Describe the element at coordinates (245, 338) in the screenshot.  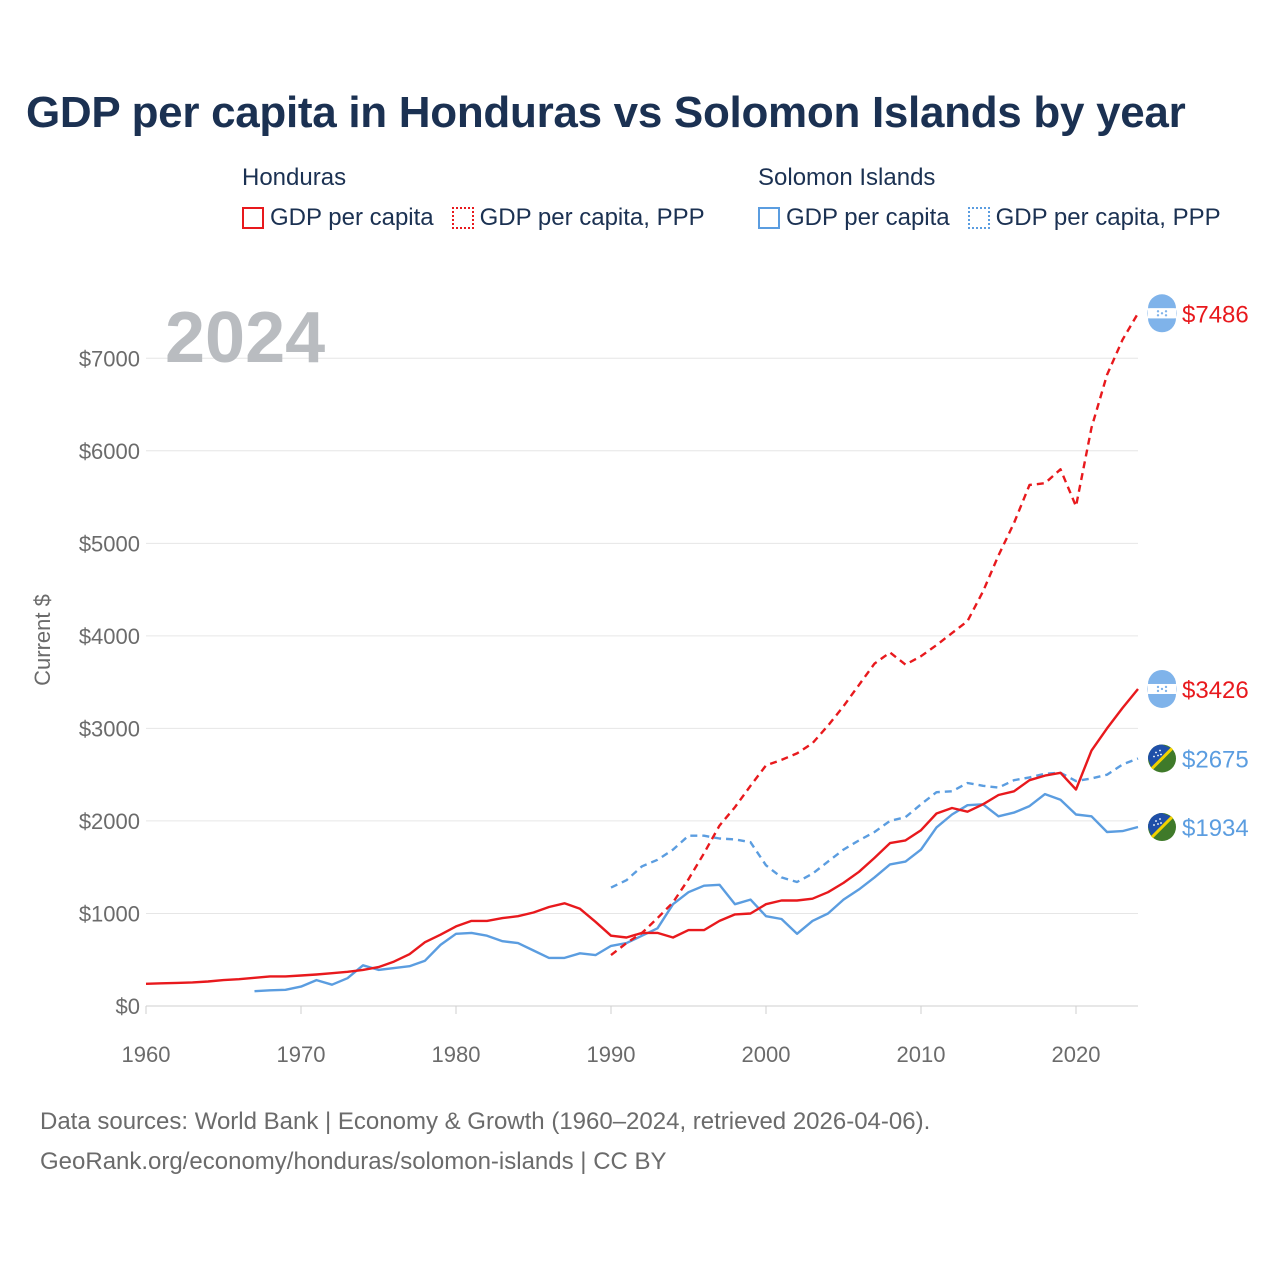
I see `year-watermark: 2024` at that location.